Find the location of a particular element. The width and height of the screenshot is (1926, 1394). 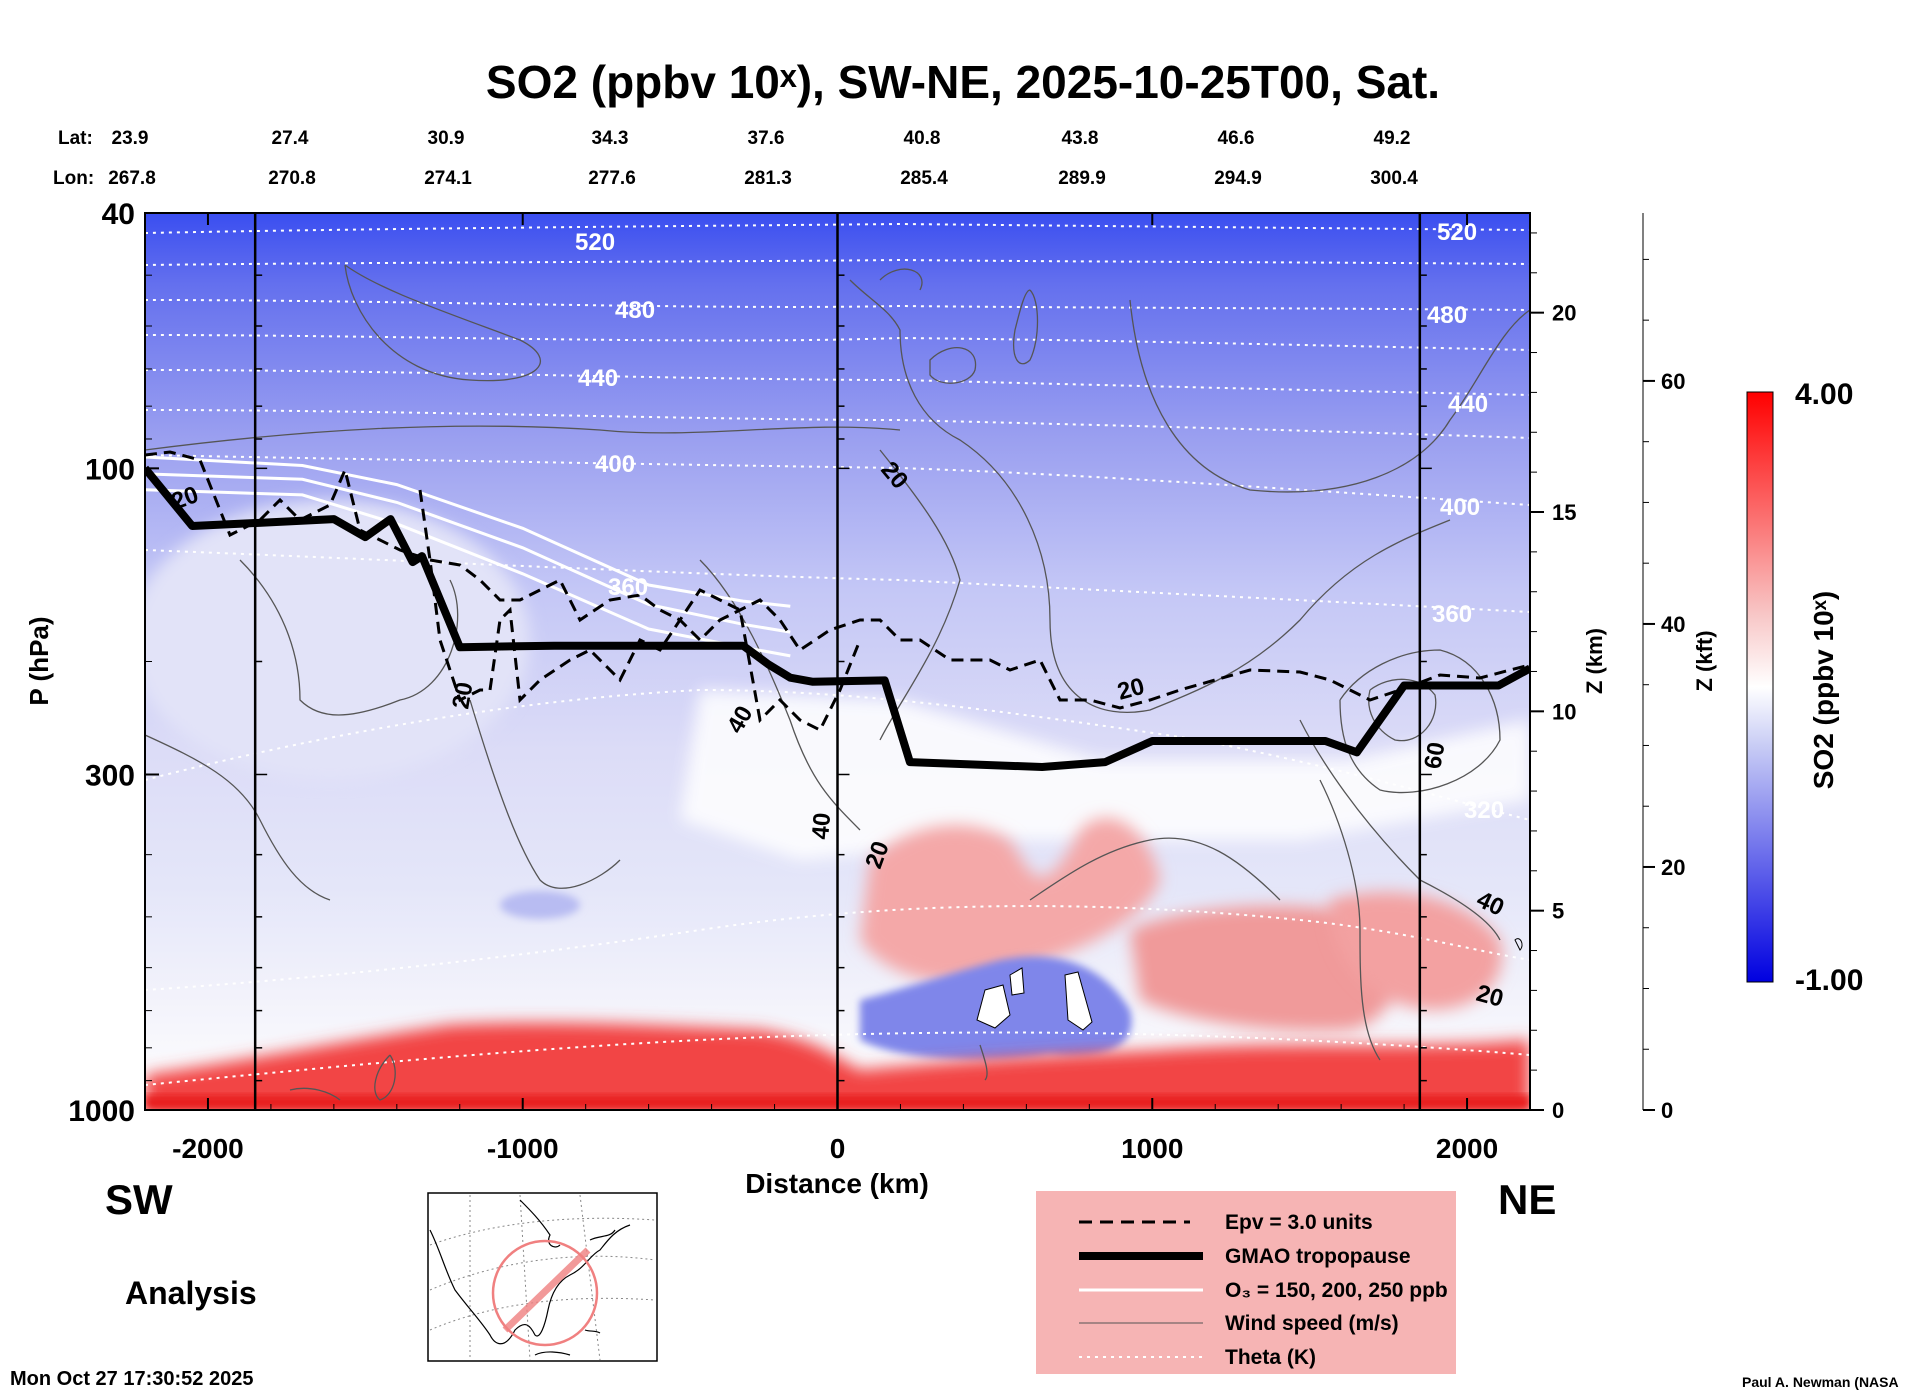

y-tick-label: 100 is located at coordinates (110, 469).